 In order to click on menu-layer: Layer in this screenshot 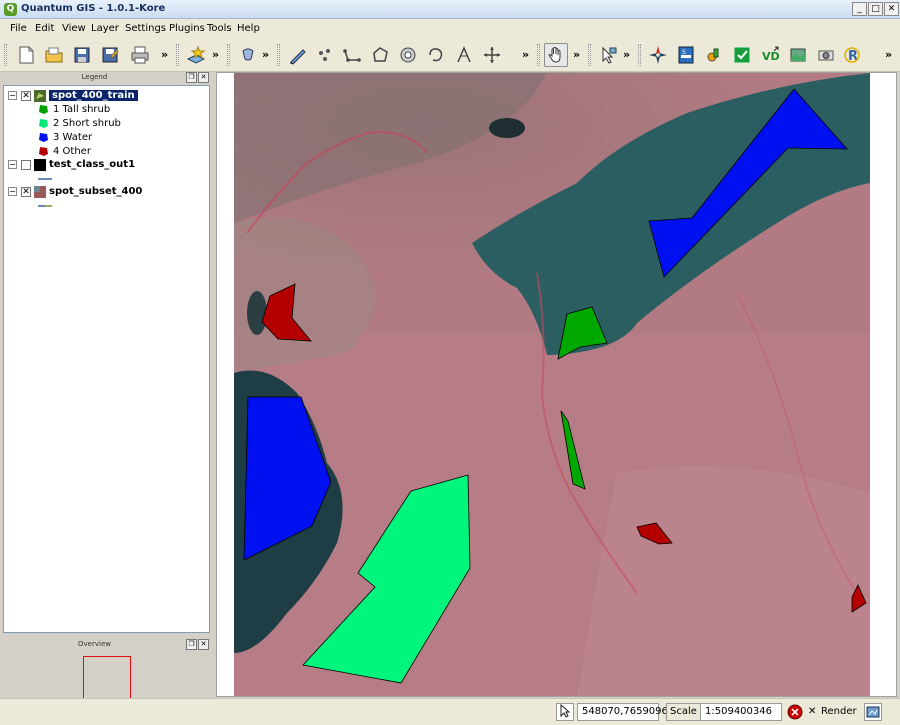, I will do `click(105, 28)`.